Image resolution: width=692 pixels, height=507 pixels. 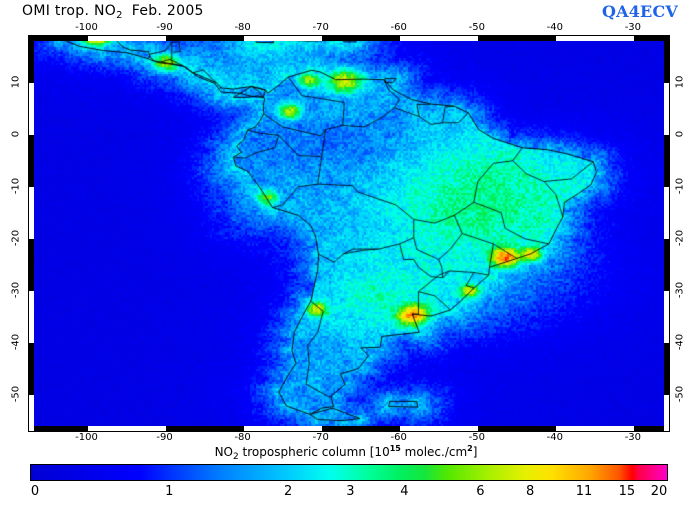 What do you see at coordinates (680, 341) in the screenshot?
I see `y-tick-label-right: -40` at bounding box center [680, 341].